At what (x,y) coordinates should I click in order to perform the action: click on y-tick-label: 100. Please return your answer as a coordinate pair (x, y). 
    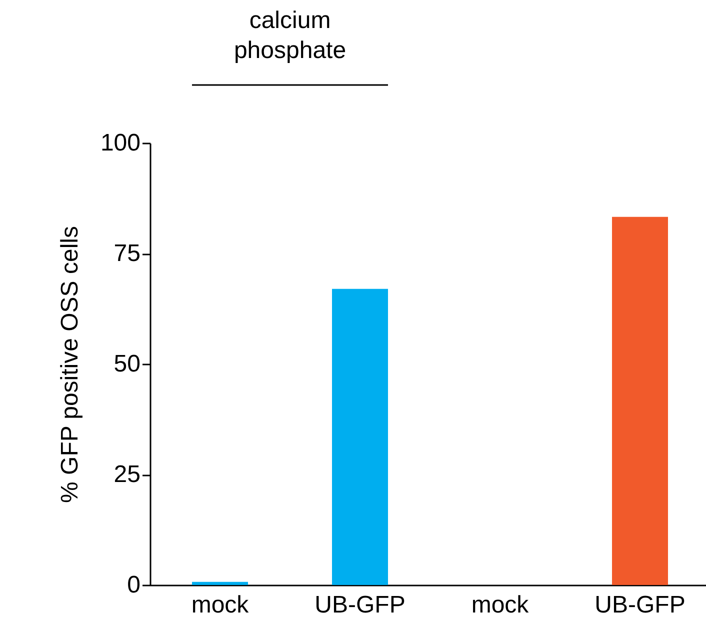
    Looking at the image, I should click on (120, 143).